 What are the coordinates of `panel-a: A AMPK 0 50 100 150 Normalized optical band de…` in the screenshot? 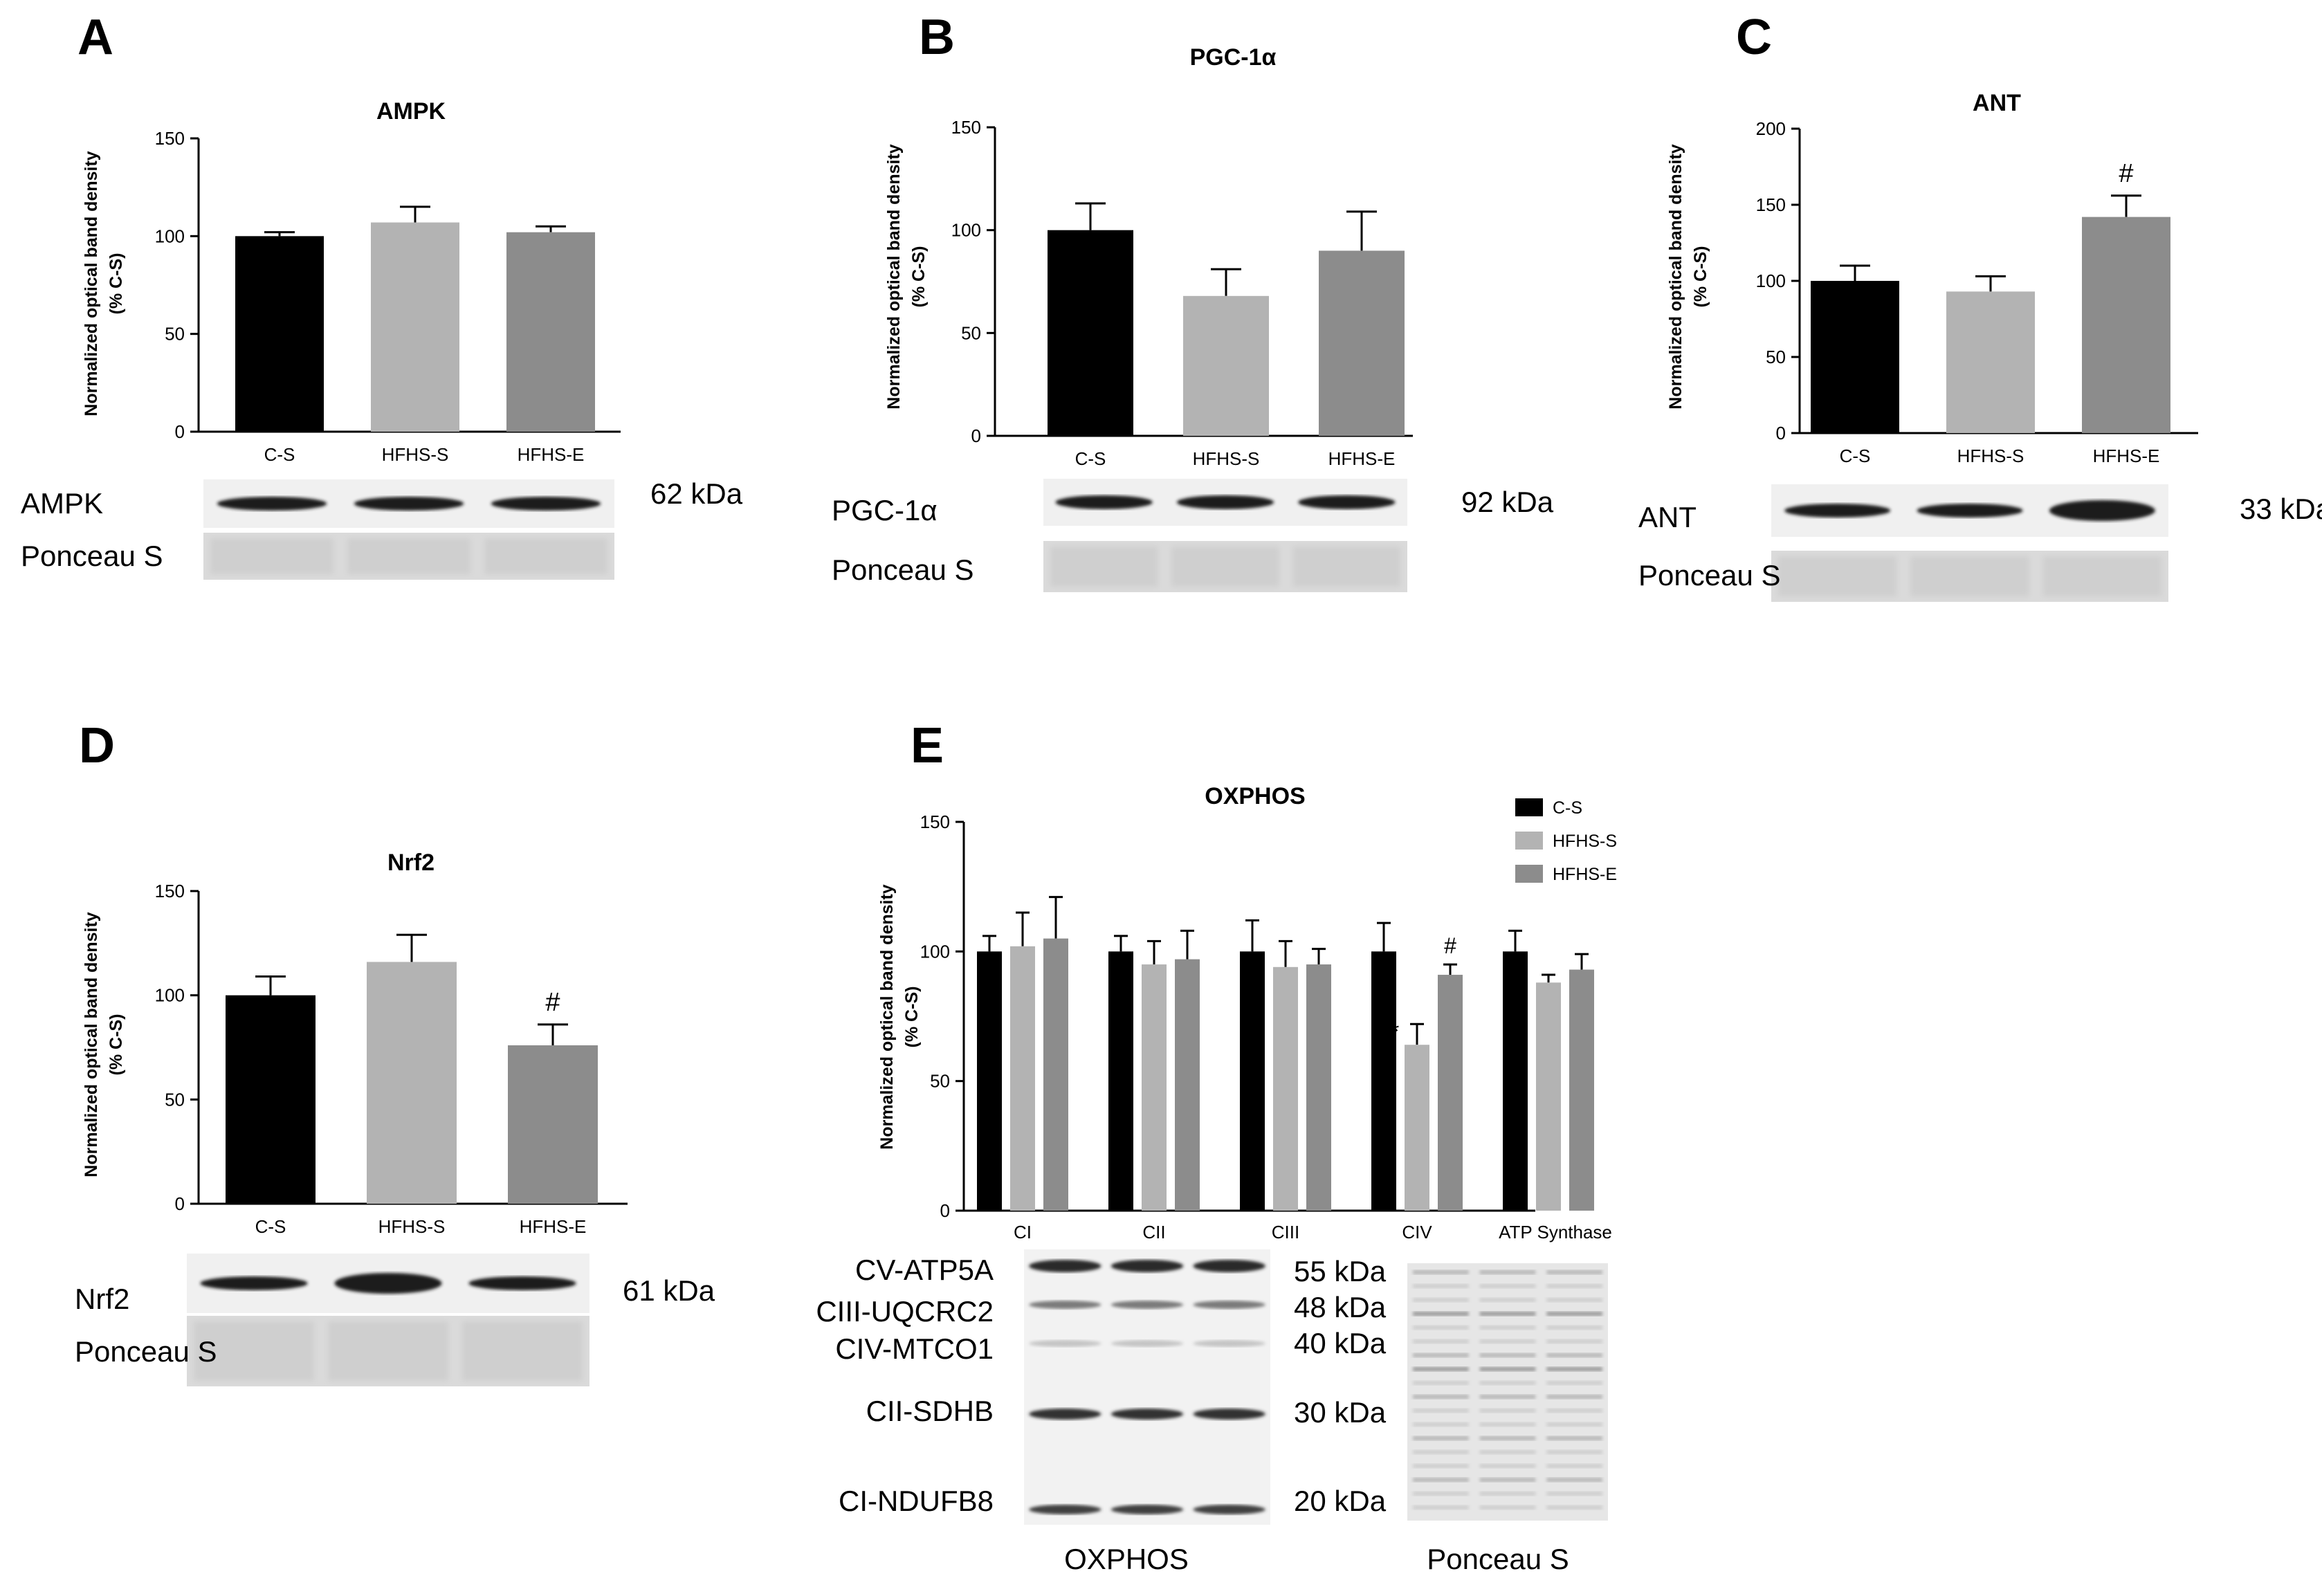 It's located at (382, 291).